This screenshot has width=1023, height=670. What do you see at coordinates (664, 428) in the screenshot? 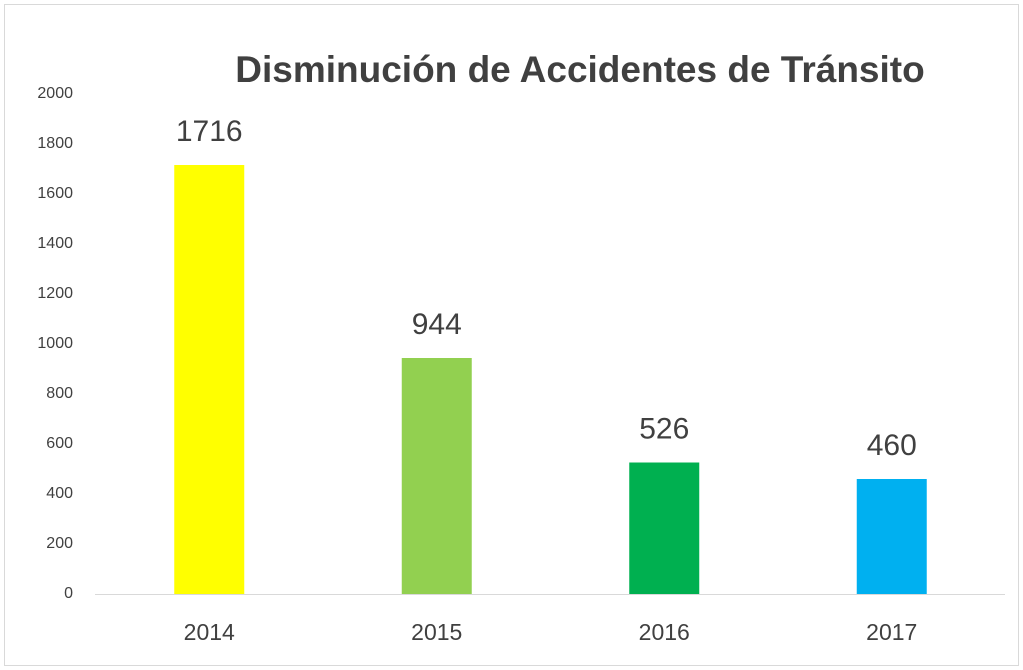
I see `data-label: 526` at bounding box center [664, 428].